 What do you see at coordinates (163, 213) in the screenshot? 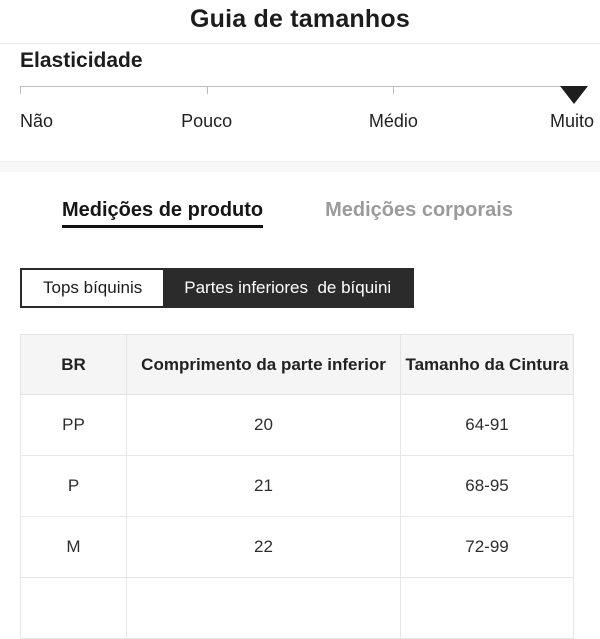
I see `tab-product-measurements: Medições de produto` at bounding box center [163, 213].